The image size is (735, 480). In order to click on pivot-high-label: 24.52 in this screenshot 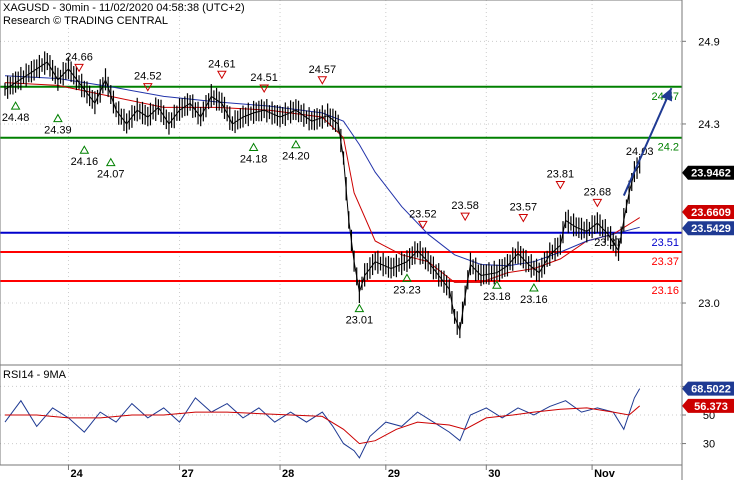, I will do `click(148, 77)`.